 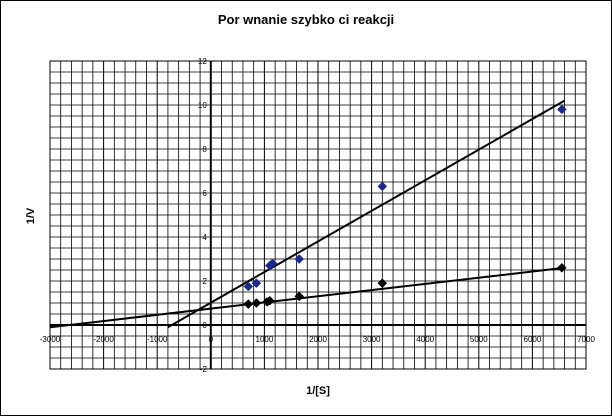 What do you see at coordinates (479, 339) in the screenshot?
I see `x-tick-label: 5000` at bounding box center [479, 339].